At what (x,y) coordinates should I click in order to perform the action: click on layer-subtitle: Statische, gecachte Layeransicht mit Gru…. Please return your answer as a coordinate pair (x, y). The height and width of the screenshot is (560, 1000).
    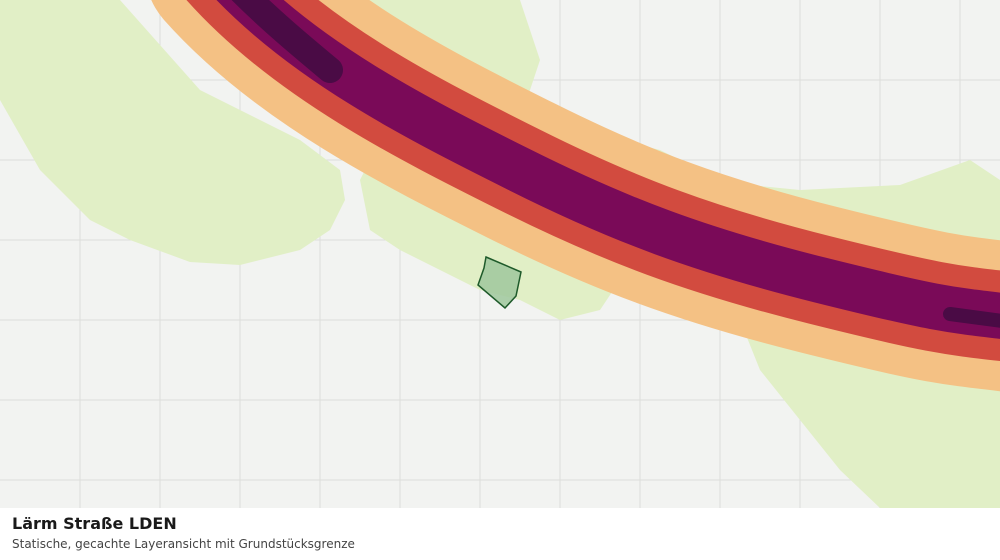
    Looking at the image, I should click on (183, 544).